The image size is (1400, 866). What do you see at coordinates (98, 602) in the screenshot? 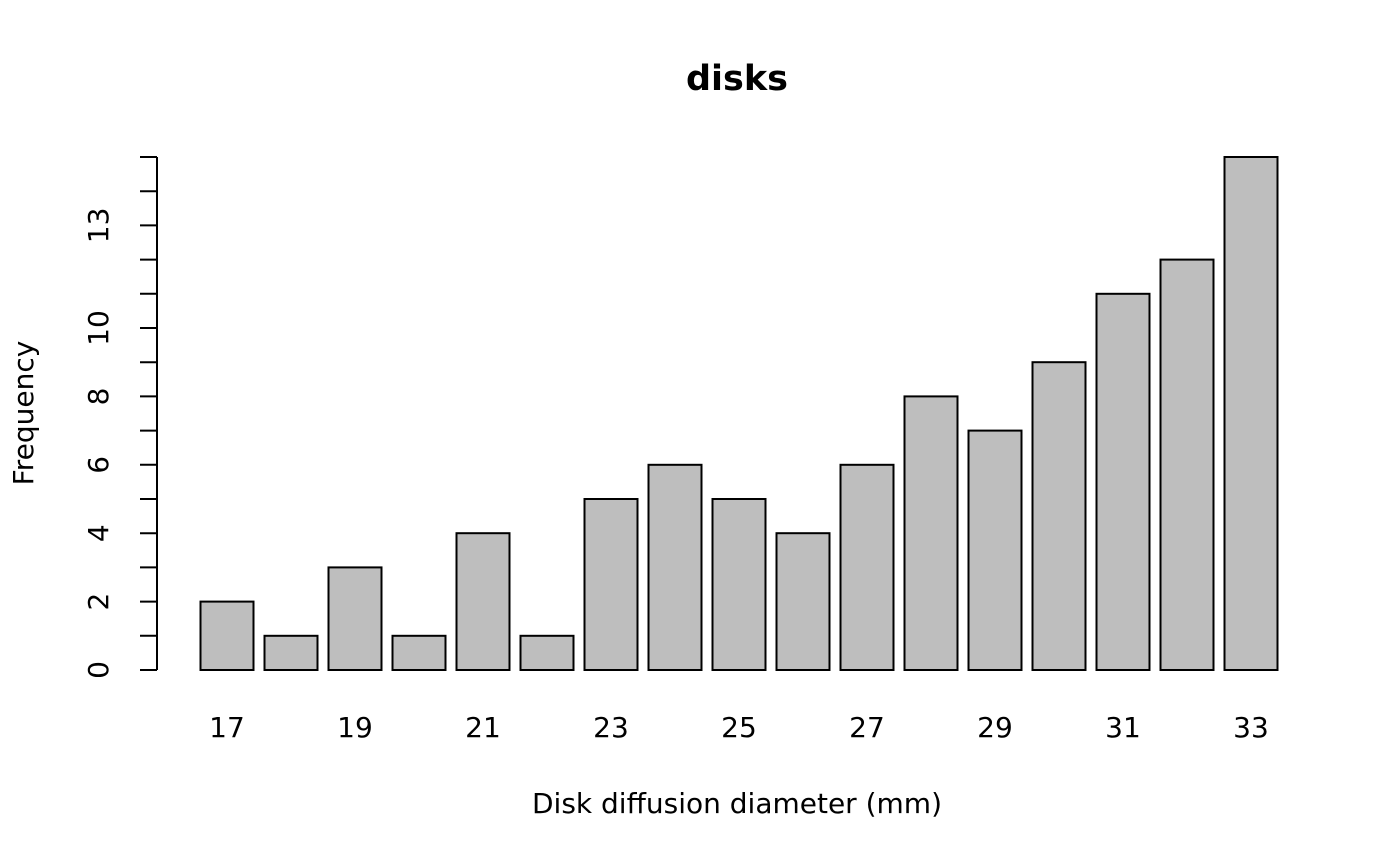
I see `y-tick-label: 2` at bounding box center [98, 602].